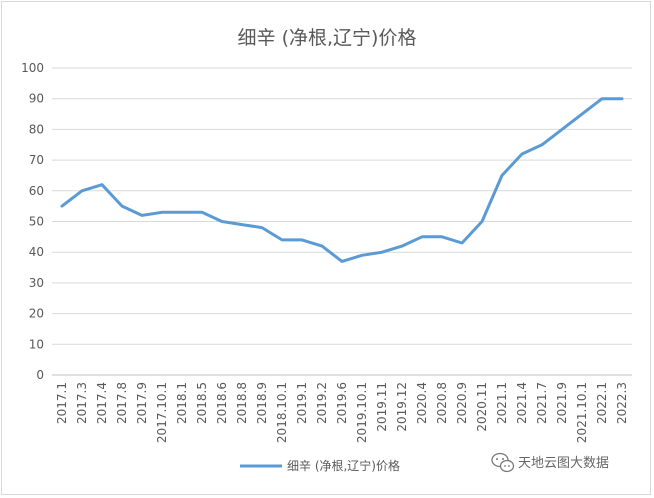 The height and width of the screenshot is (498, 654). Describe the element at coordinates (222, 403) in the screenshot. I see `x-tick-label: 2018.6` at that location.